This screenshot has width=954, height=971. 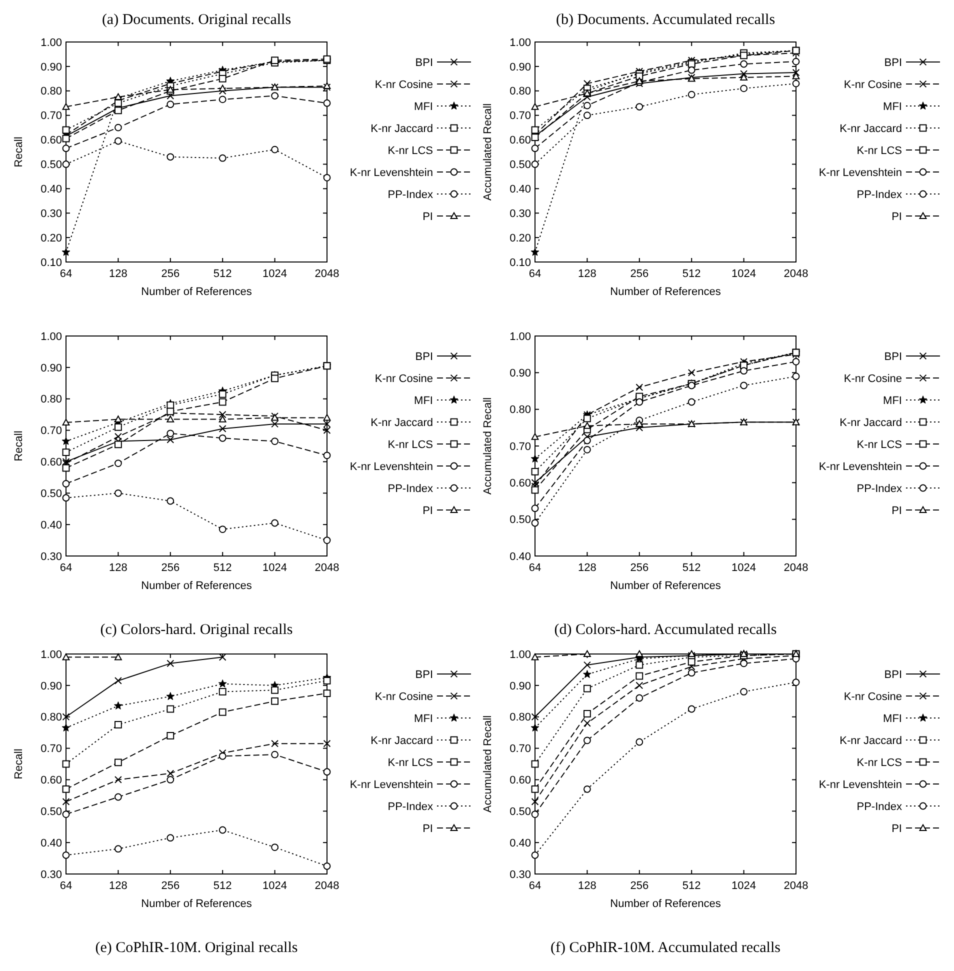 I want to click on y-tick-label: 0.10, so click(x=51, y=262).